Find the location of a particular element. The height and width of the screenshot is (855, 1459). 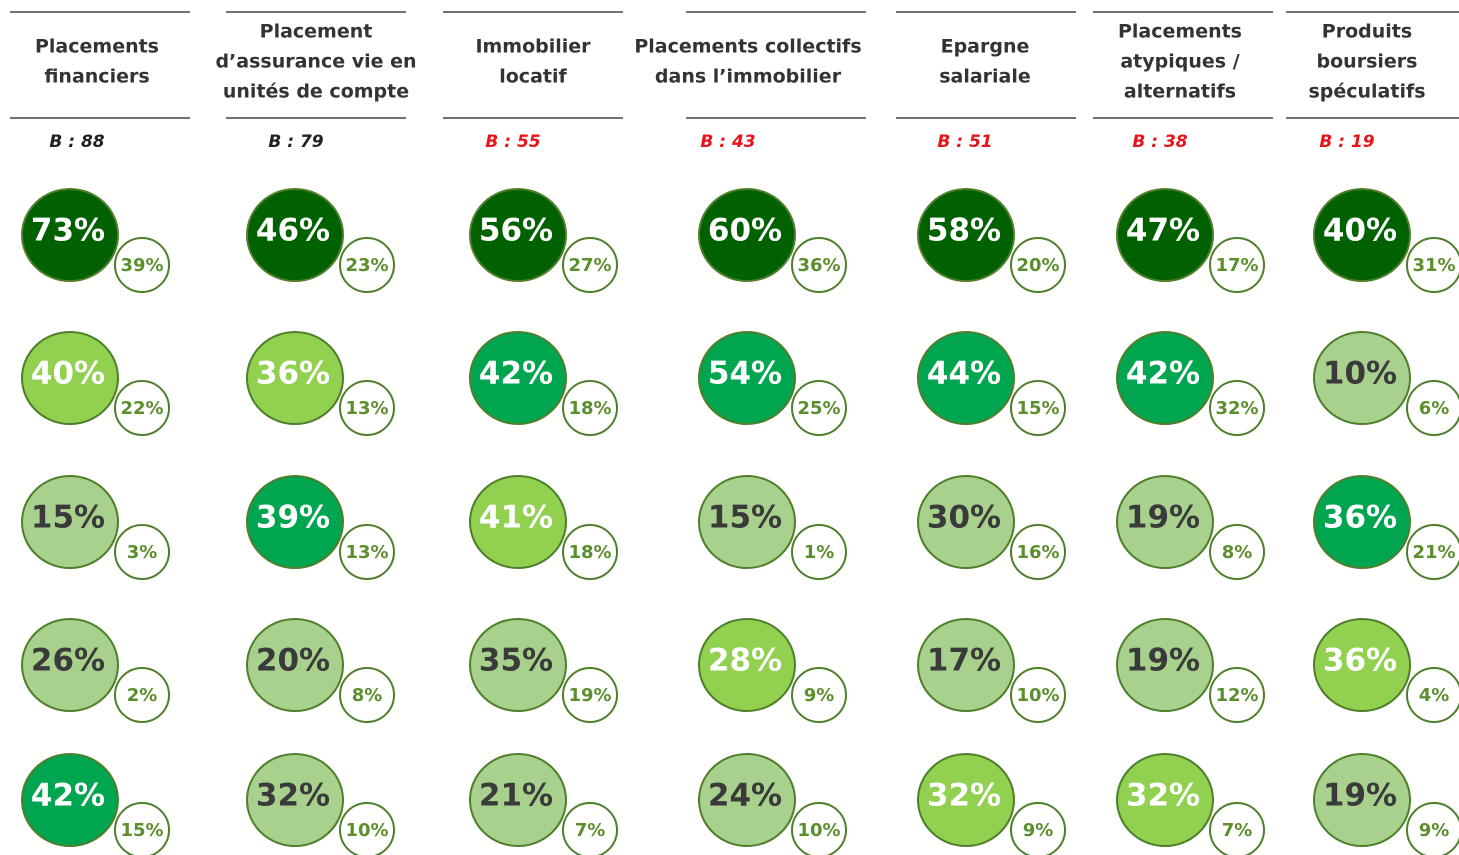

sub-value: 6% is located at coordinates (1434, 408).